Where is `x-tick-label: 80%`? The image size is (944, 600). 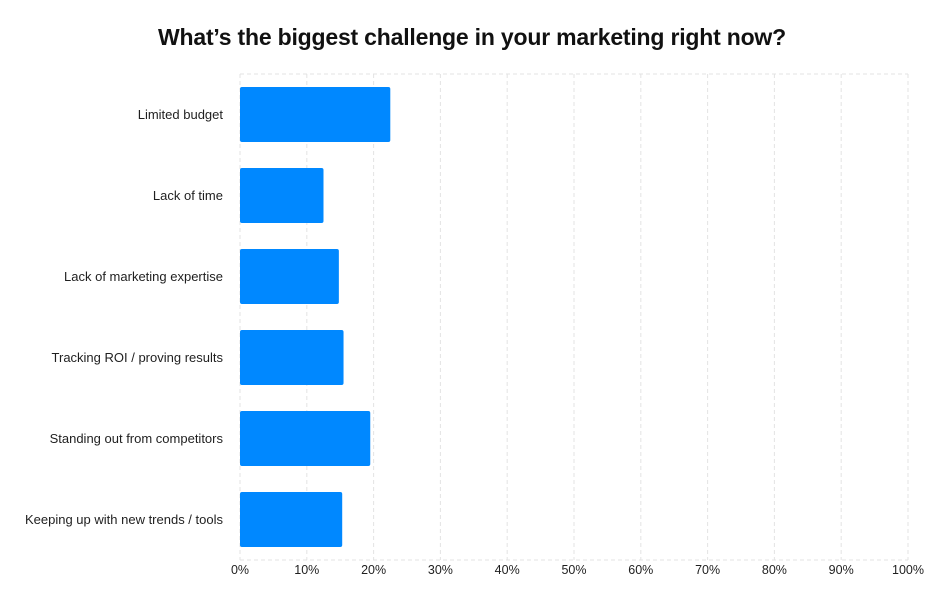
x-tick-label: 80% is located at coordinates (774, 570).